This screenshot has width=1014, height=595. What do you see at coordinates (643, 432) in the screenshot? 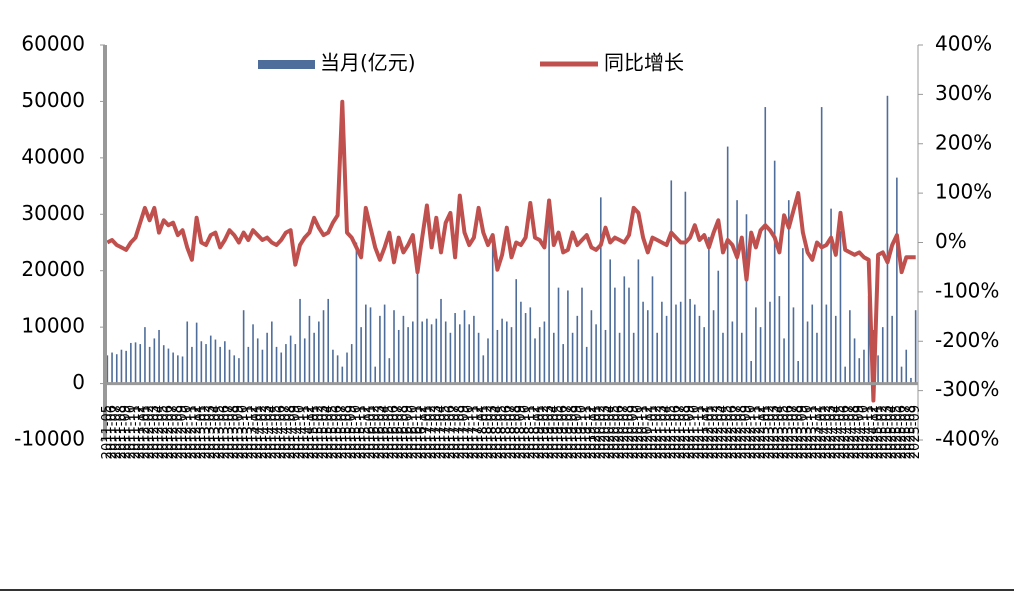
I see `x-tick-label: 2020-11` at bounding box center [643, 432].